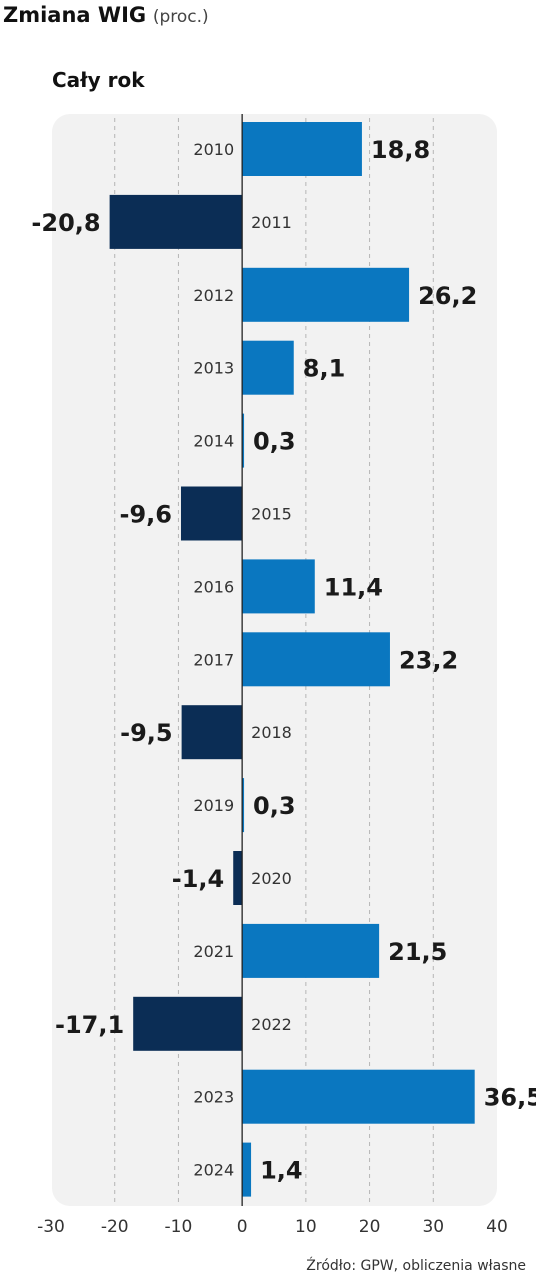  What do you see at coordinates (271, 222) in the screenshot?
I see `year-label: 2011` at bounding box center [271, 222].